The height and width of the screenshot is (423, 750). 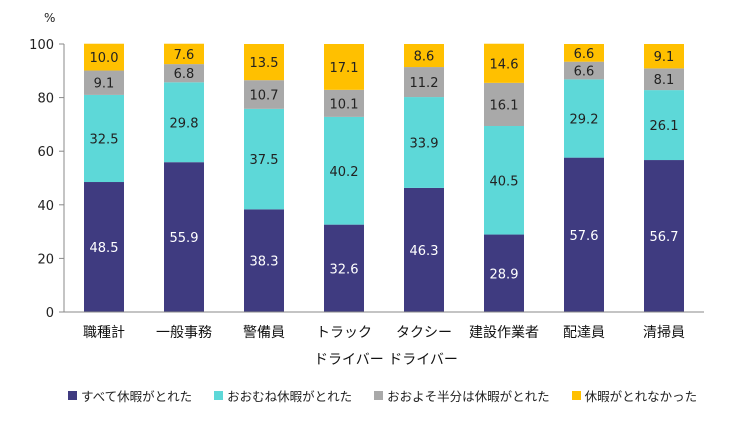 I want to click on y-tick-label: 0, so click(x=50, y=313).